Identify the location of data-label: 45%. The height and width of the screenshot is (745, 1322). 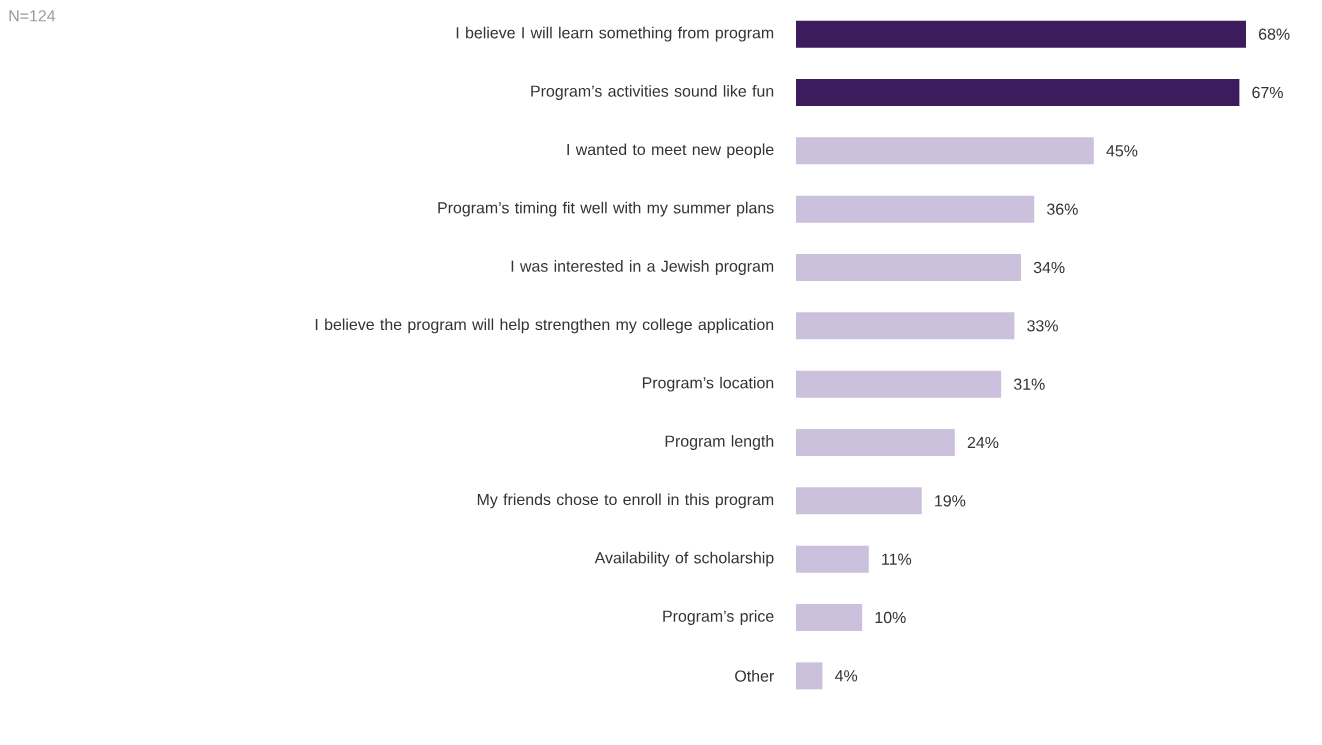
(1122, 151).